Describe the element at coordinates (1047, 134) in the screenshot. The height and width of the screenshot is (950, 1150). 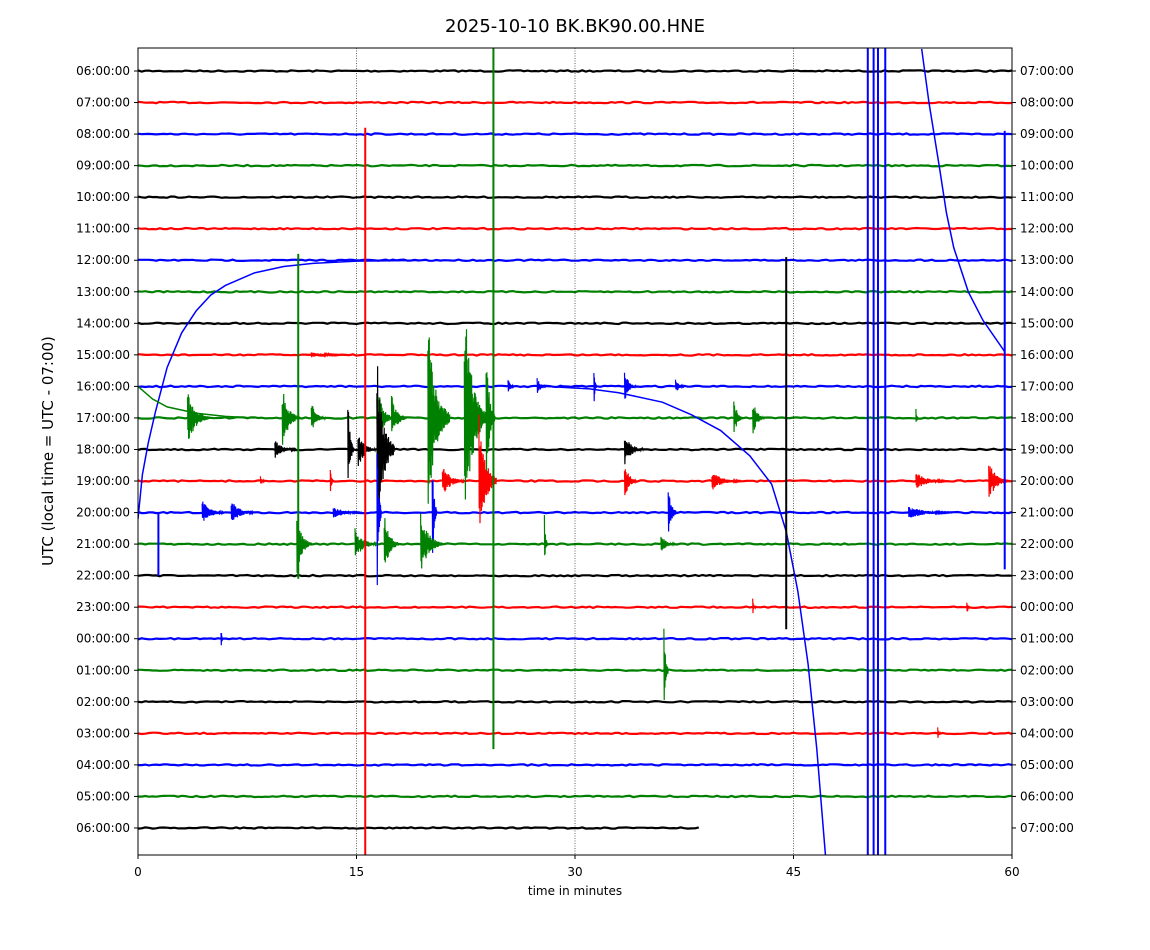
I see `y-tick-label-right: 09:00:00` at that location.